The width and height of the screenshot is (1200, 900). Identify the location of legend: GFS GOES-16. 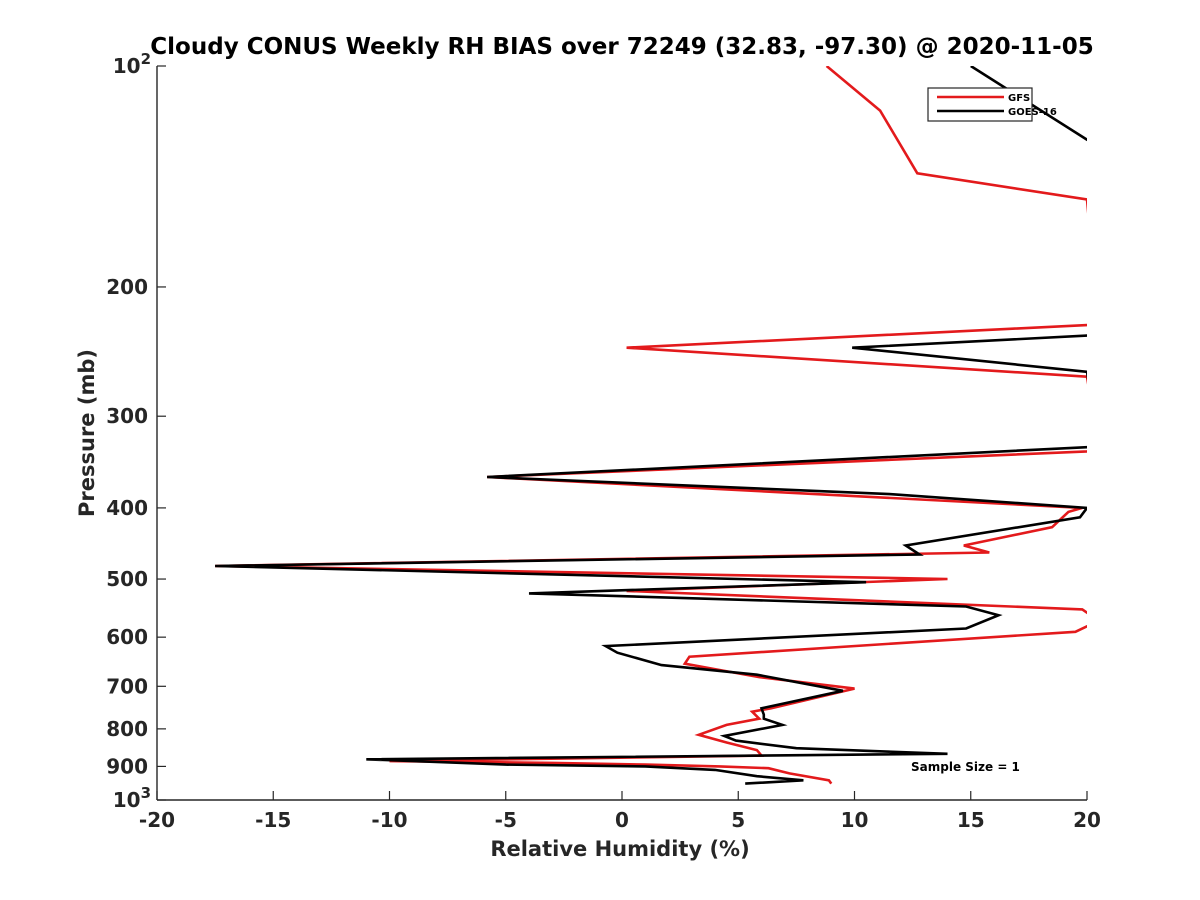
(992, 104).